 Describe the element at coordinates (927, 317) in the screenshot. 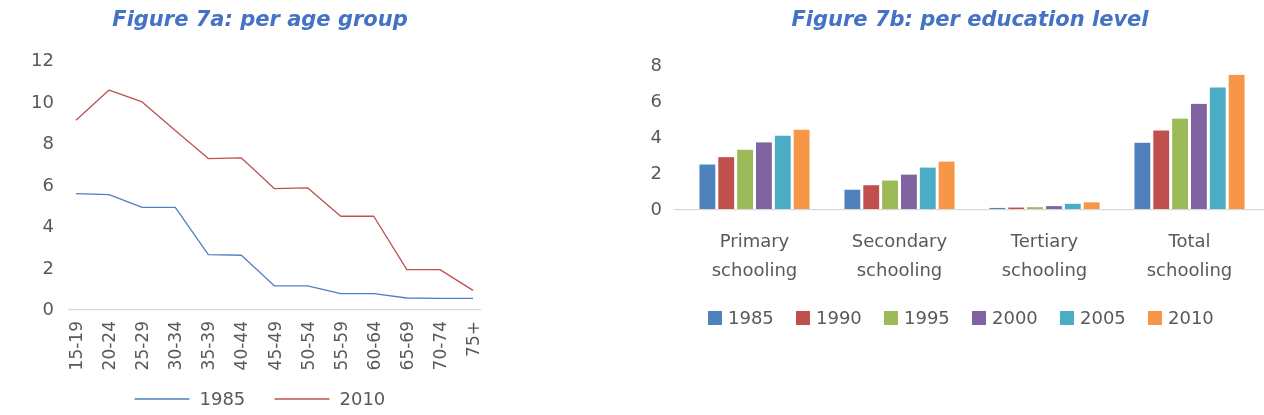

I see `legend-label: 1995` at that location.